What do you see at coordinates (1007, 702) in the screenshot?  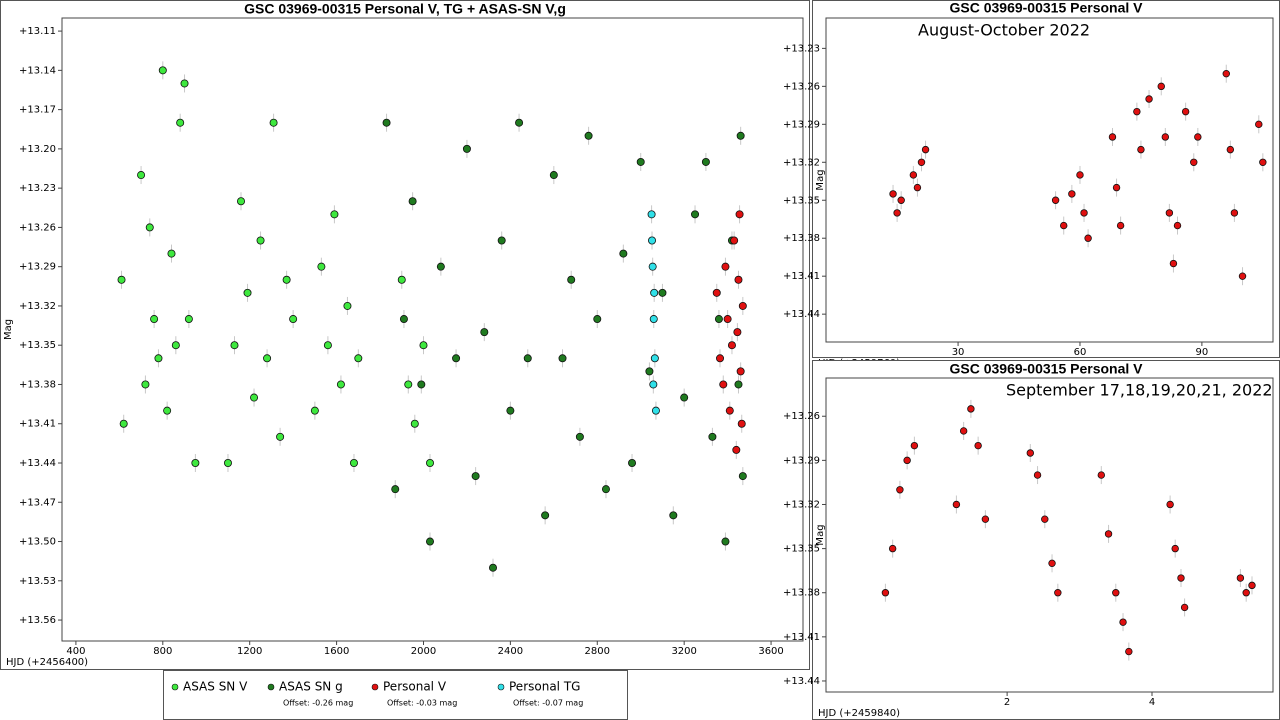 I see `x-tick-label: 2` at bounding box center [1007, 702].